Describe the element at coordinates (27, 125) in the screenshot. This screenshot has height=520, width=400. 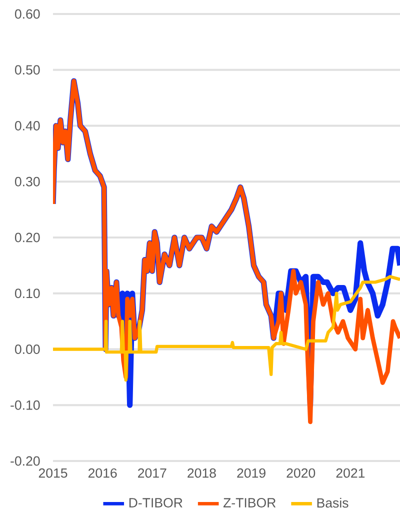
I see `y-tick-label: 0.40` at that location.